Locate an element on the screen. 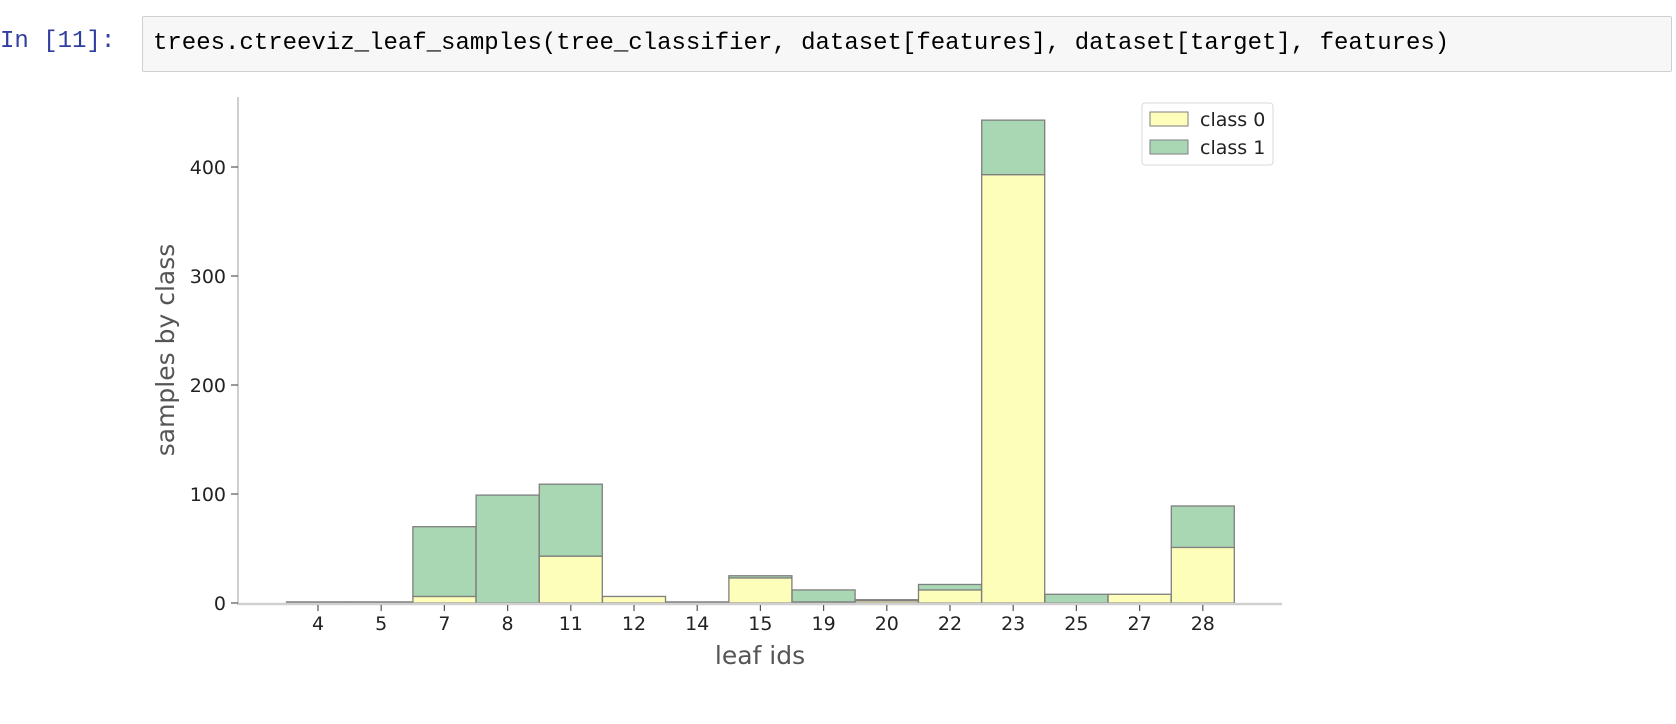 Image resolution: width=1676 pixels, height=724 pixels. y-ticks-group: 0 100 200 300 400 is located at coordinates (214, 386).